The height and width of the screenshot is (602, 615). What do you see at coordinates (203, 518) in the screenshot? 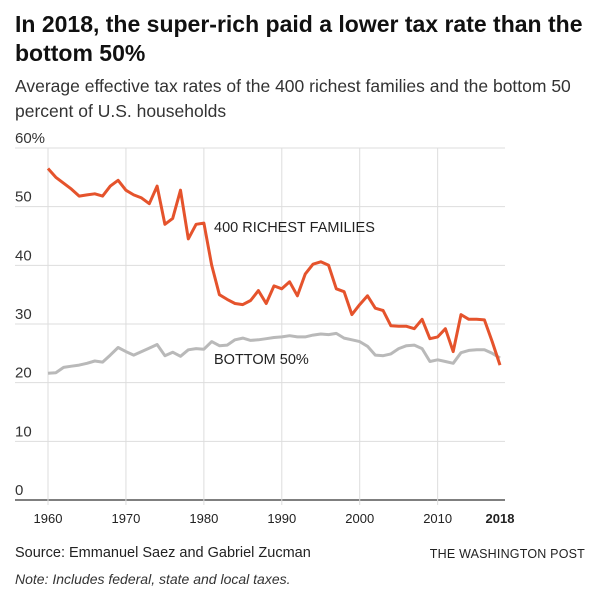
I see `x-tick-label: 1980` at bounding box center [203, 518].